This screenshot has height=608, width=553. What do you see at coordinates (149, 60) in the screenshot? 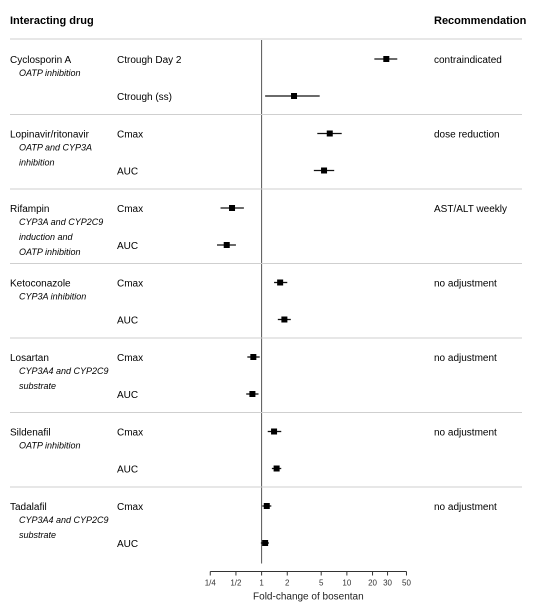
I see `parameter-label: Ctrough Day 2` at bounding box center [149, 60].